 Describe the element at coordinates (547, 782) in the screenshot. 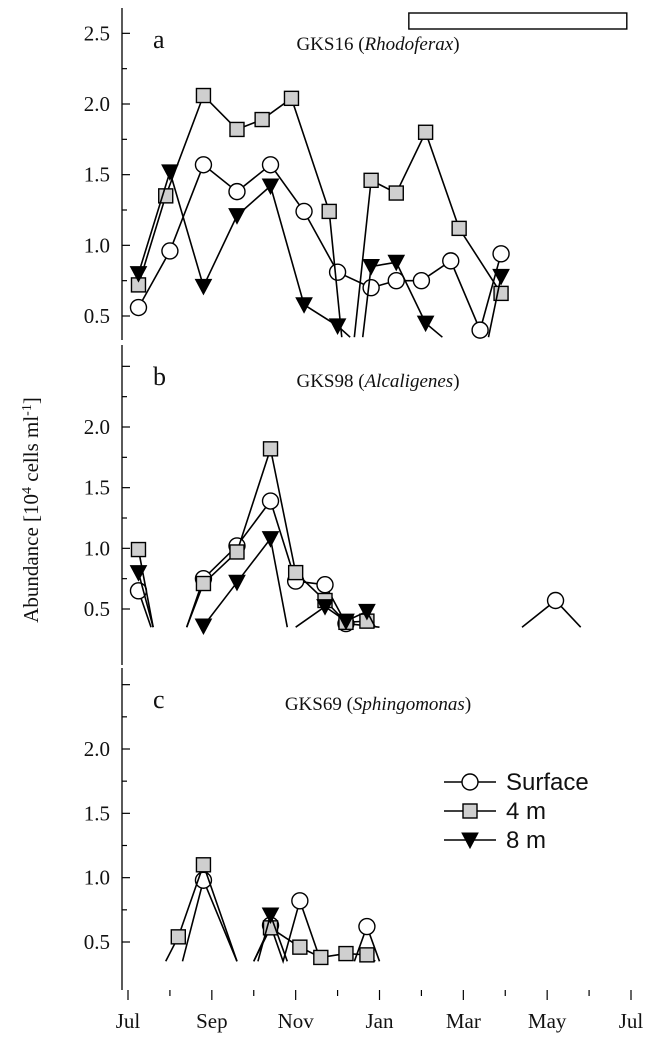

I see `legend-label: Surface` at that location.